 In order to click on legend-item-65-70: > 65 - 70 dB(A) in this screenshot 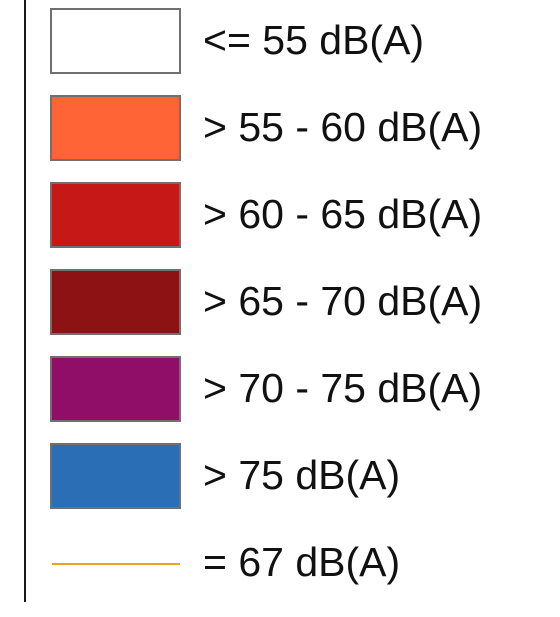, I will do `click(300, 312)`.